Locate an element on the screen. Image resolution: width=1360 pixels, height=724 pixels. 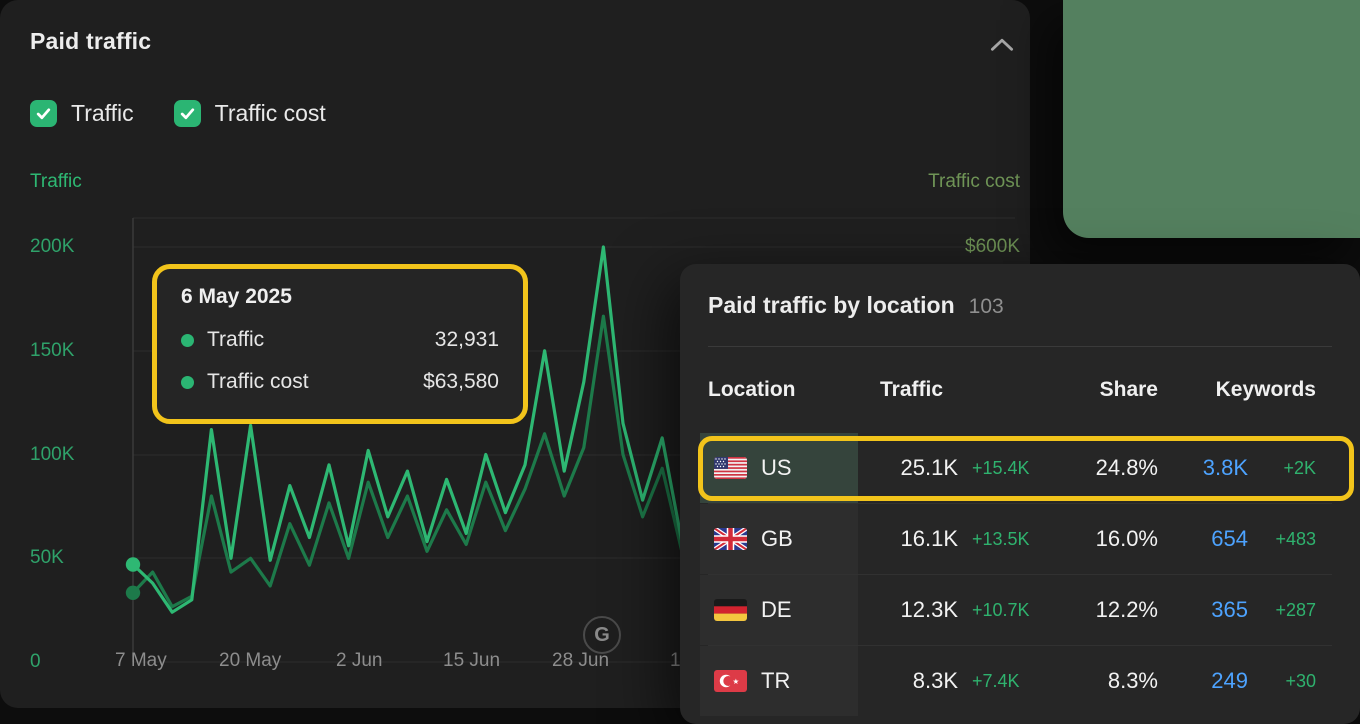
location-panel-header: Paid traffic by location 103 is located at coordinates (1020, 307).